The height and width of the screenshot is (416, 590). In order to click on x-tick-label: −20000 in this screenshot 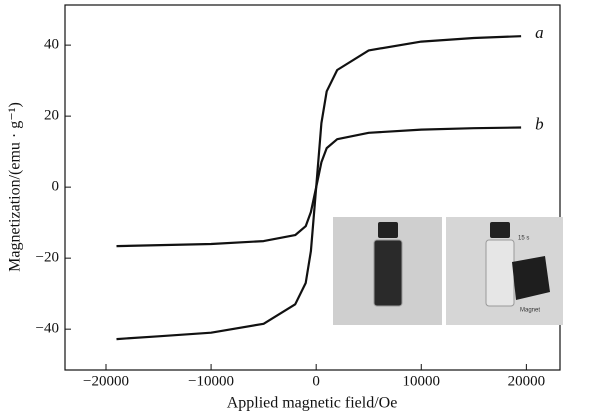, I will do `click(106, 381)`.